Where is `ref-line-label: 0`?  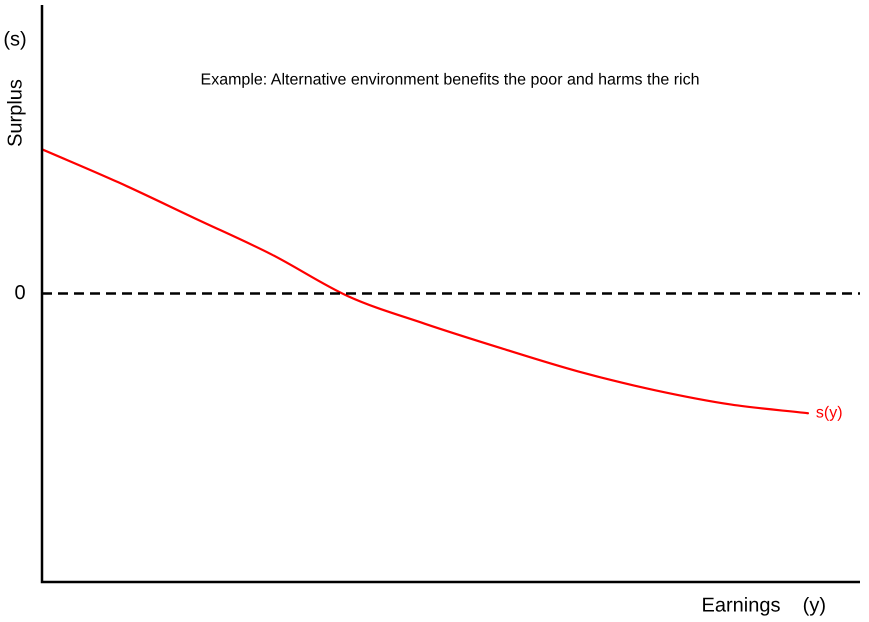
ref-line-label: 0 is located at coordinates (20, 293).